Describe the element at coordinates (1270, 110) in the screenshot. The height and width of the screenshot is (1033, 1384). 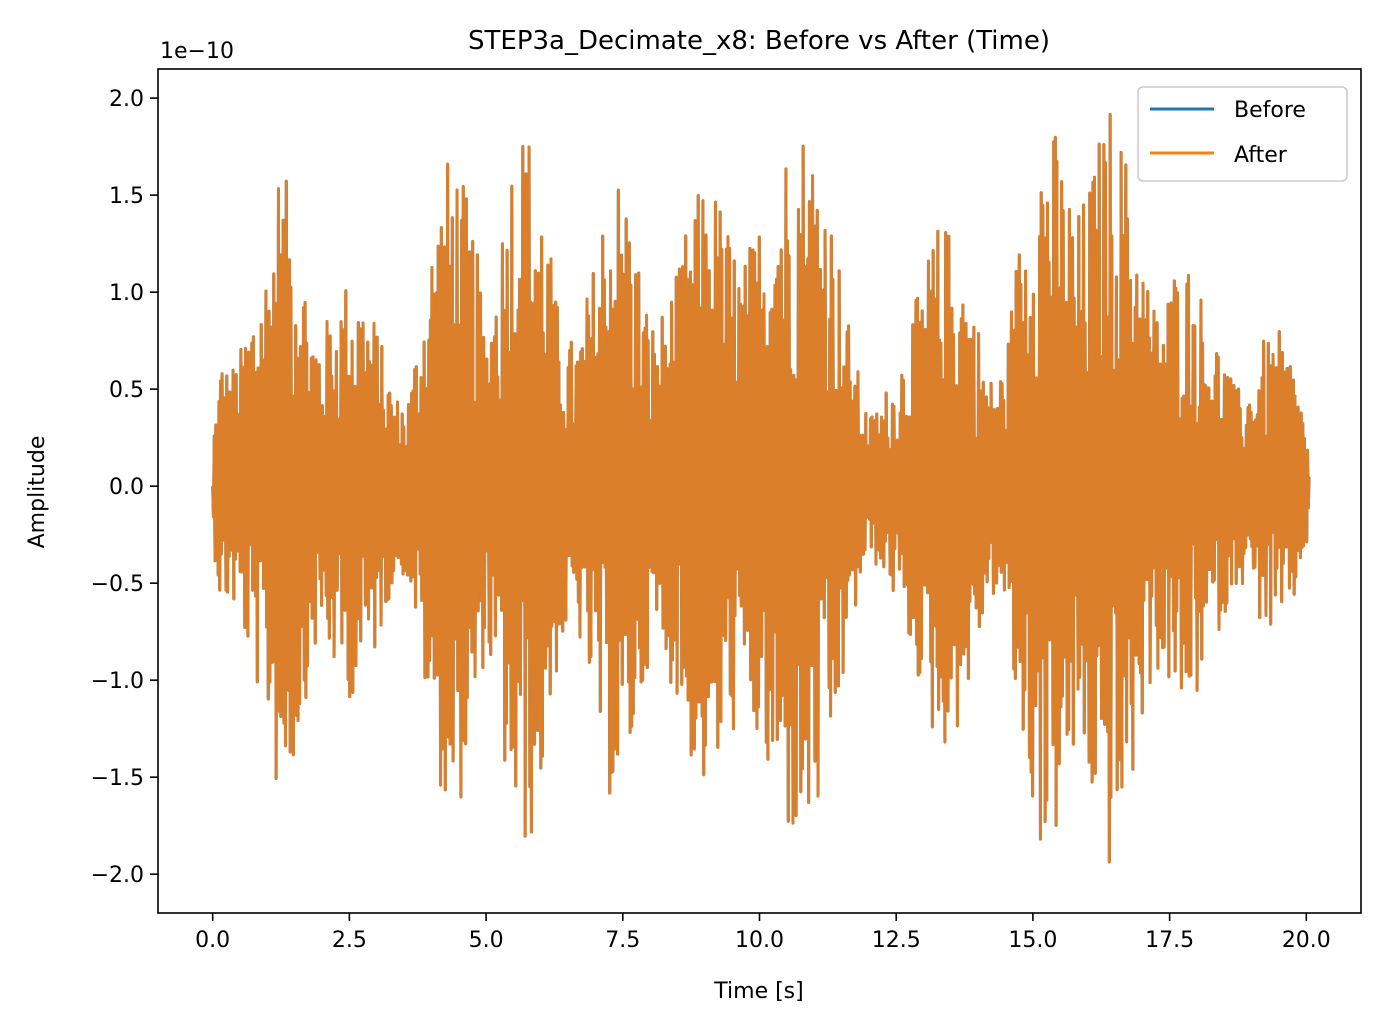
I see `legend-label-before: Before` at that location.